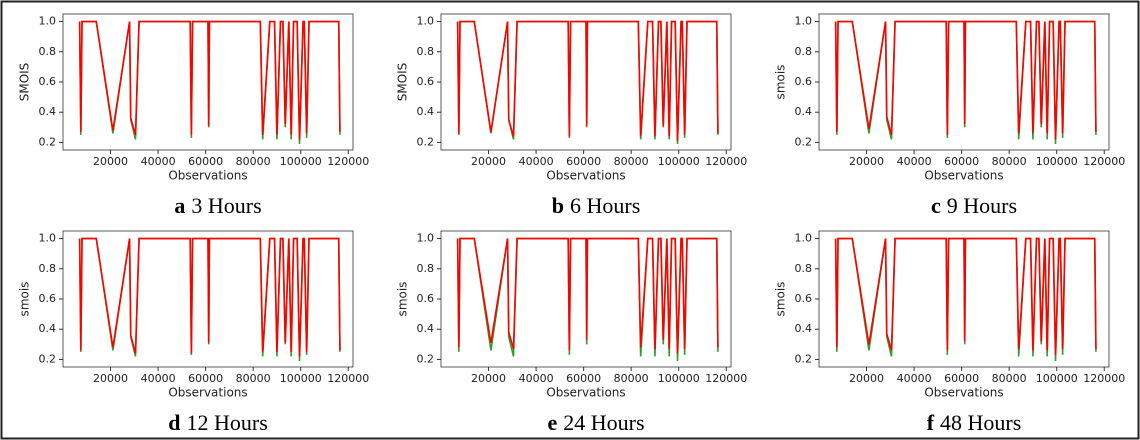 This screenshot has width=1140, height=440. What do you see at coordinates (226, 422) in the screenshot?
I see `panel-caption: 12 Hours` at bounding box center [226, 422].